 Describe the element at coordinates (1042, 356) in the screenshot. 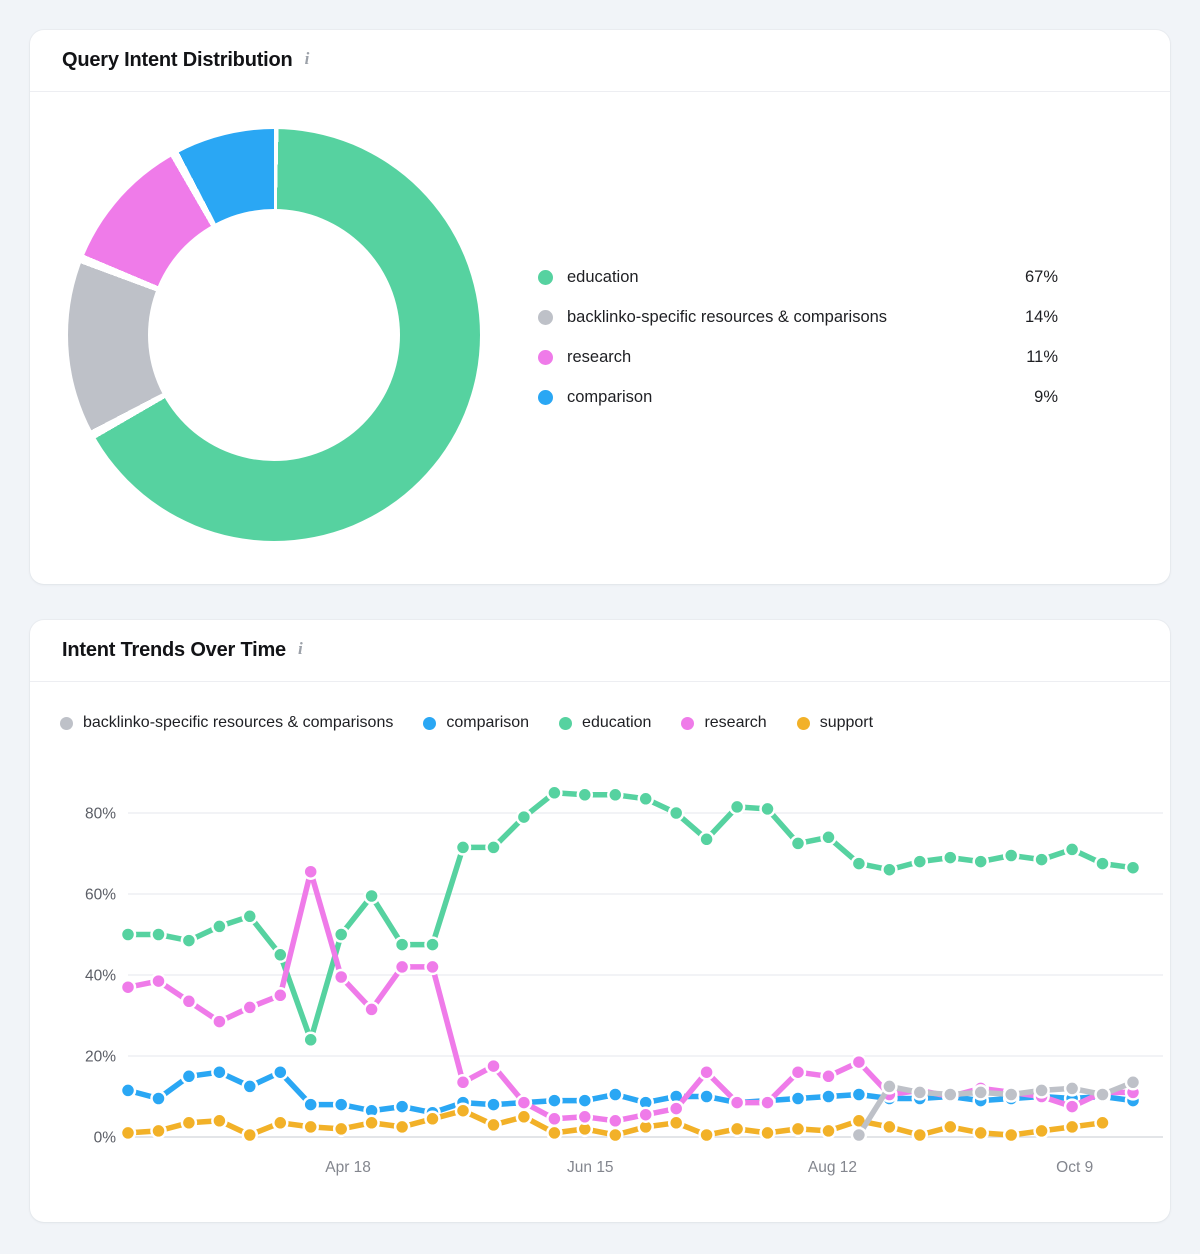

I see `legend-value: 11%` at that location.